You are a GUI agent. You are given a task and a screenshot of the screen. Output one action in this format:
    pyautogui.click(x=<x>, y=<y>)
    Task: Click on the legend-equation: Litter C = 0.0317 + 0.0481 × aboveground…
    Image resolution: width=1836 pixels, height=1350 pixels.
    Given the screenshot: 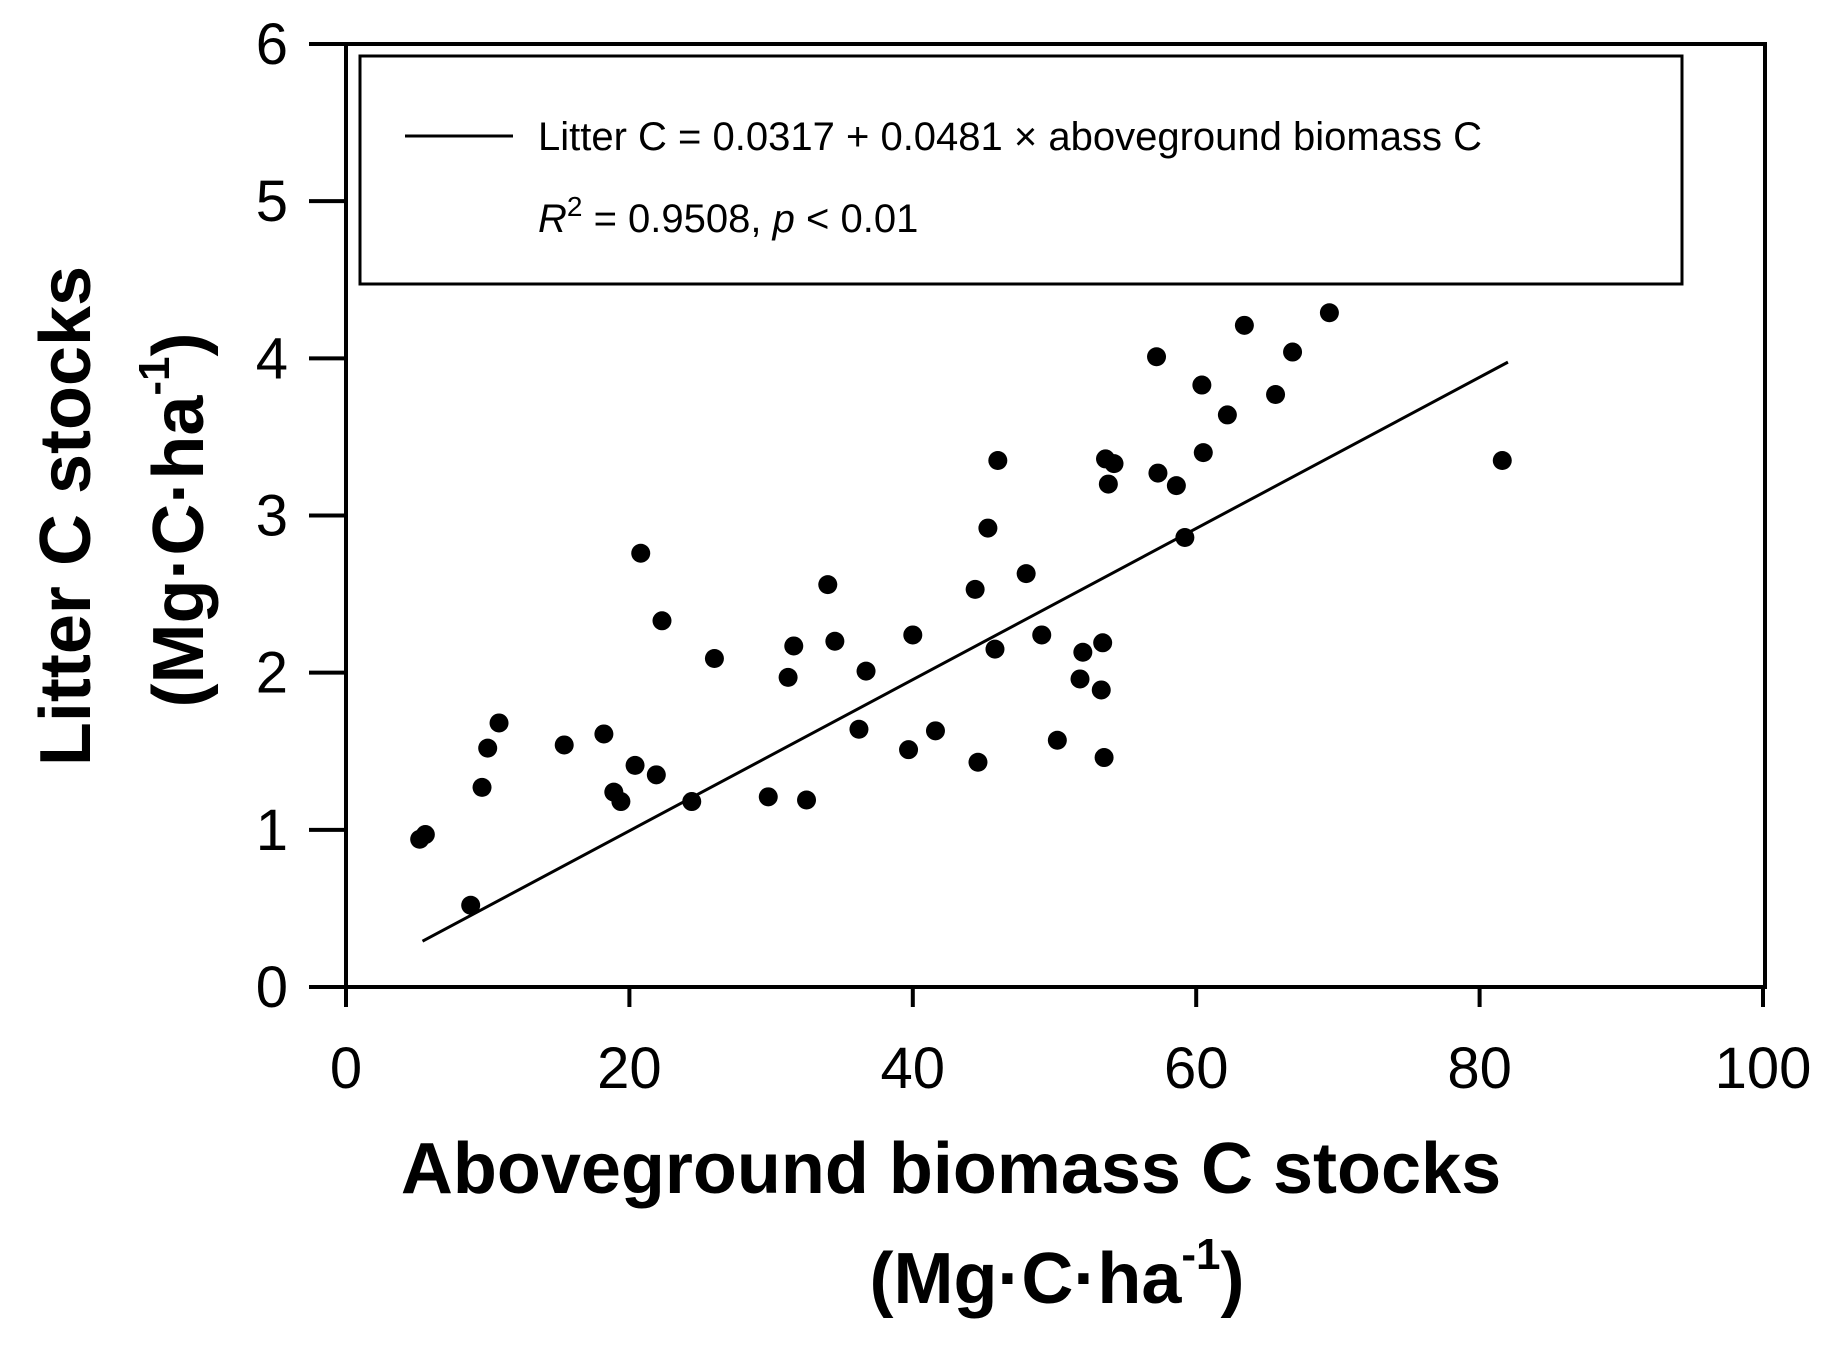 What is the action you would take?
    pyautogui.click(x=1010, y=137)
    